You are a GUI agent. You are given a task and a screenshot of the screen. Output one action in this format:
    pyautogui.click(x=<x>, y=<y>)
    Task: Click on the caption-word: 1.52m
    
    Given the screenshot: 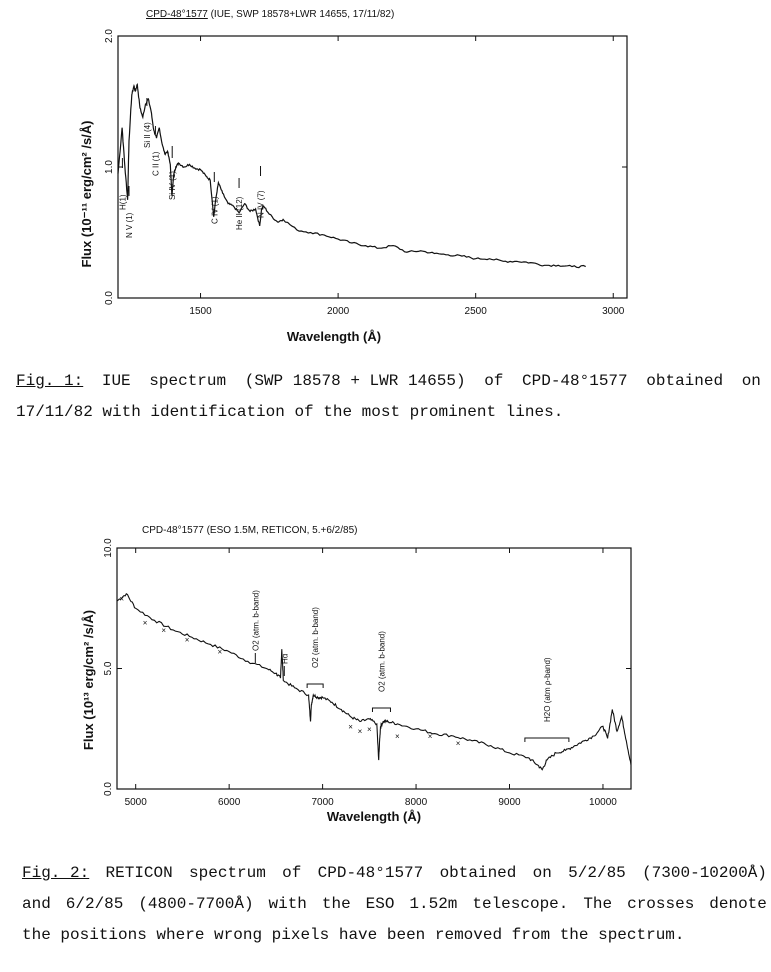 What is the action you would take?
    pyautogui.click(x=433, y=904)
    